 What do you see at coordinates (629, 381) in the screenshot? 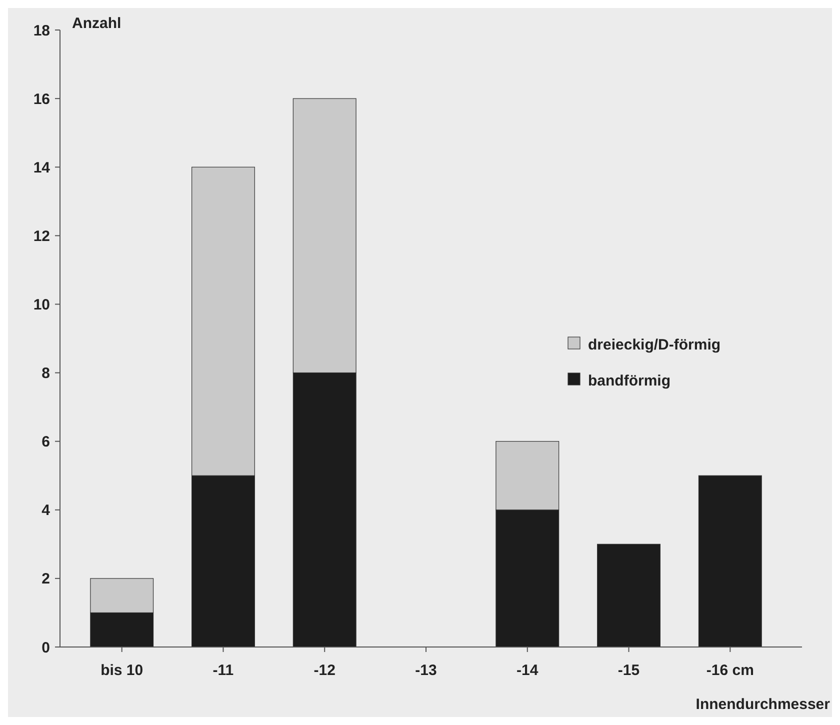
I see `legend-label: bandförmig` at bounding box center [629, 381].